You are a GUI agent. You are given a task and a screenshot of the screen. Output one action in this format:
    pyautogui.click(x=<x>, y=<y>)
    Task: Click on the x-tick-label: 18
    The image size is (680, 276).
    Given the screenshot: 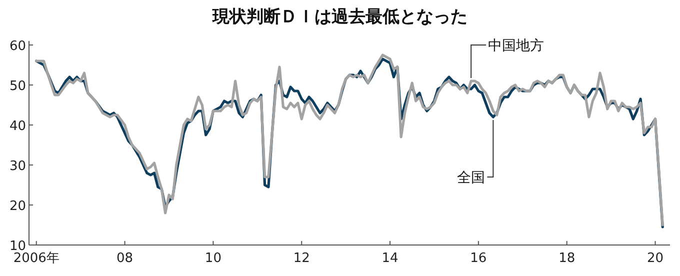 What is the action you would take?
    pyautogui.click(x=567, y=258)
    